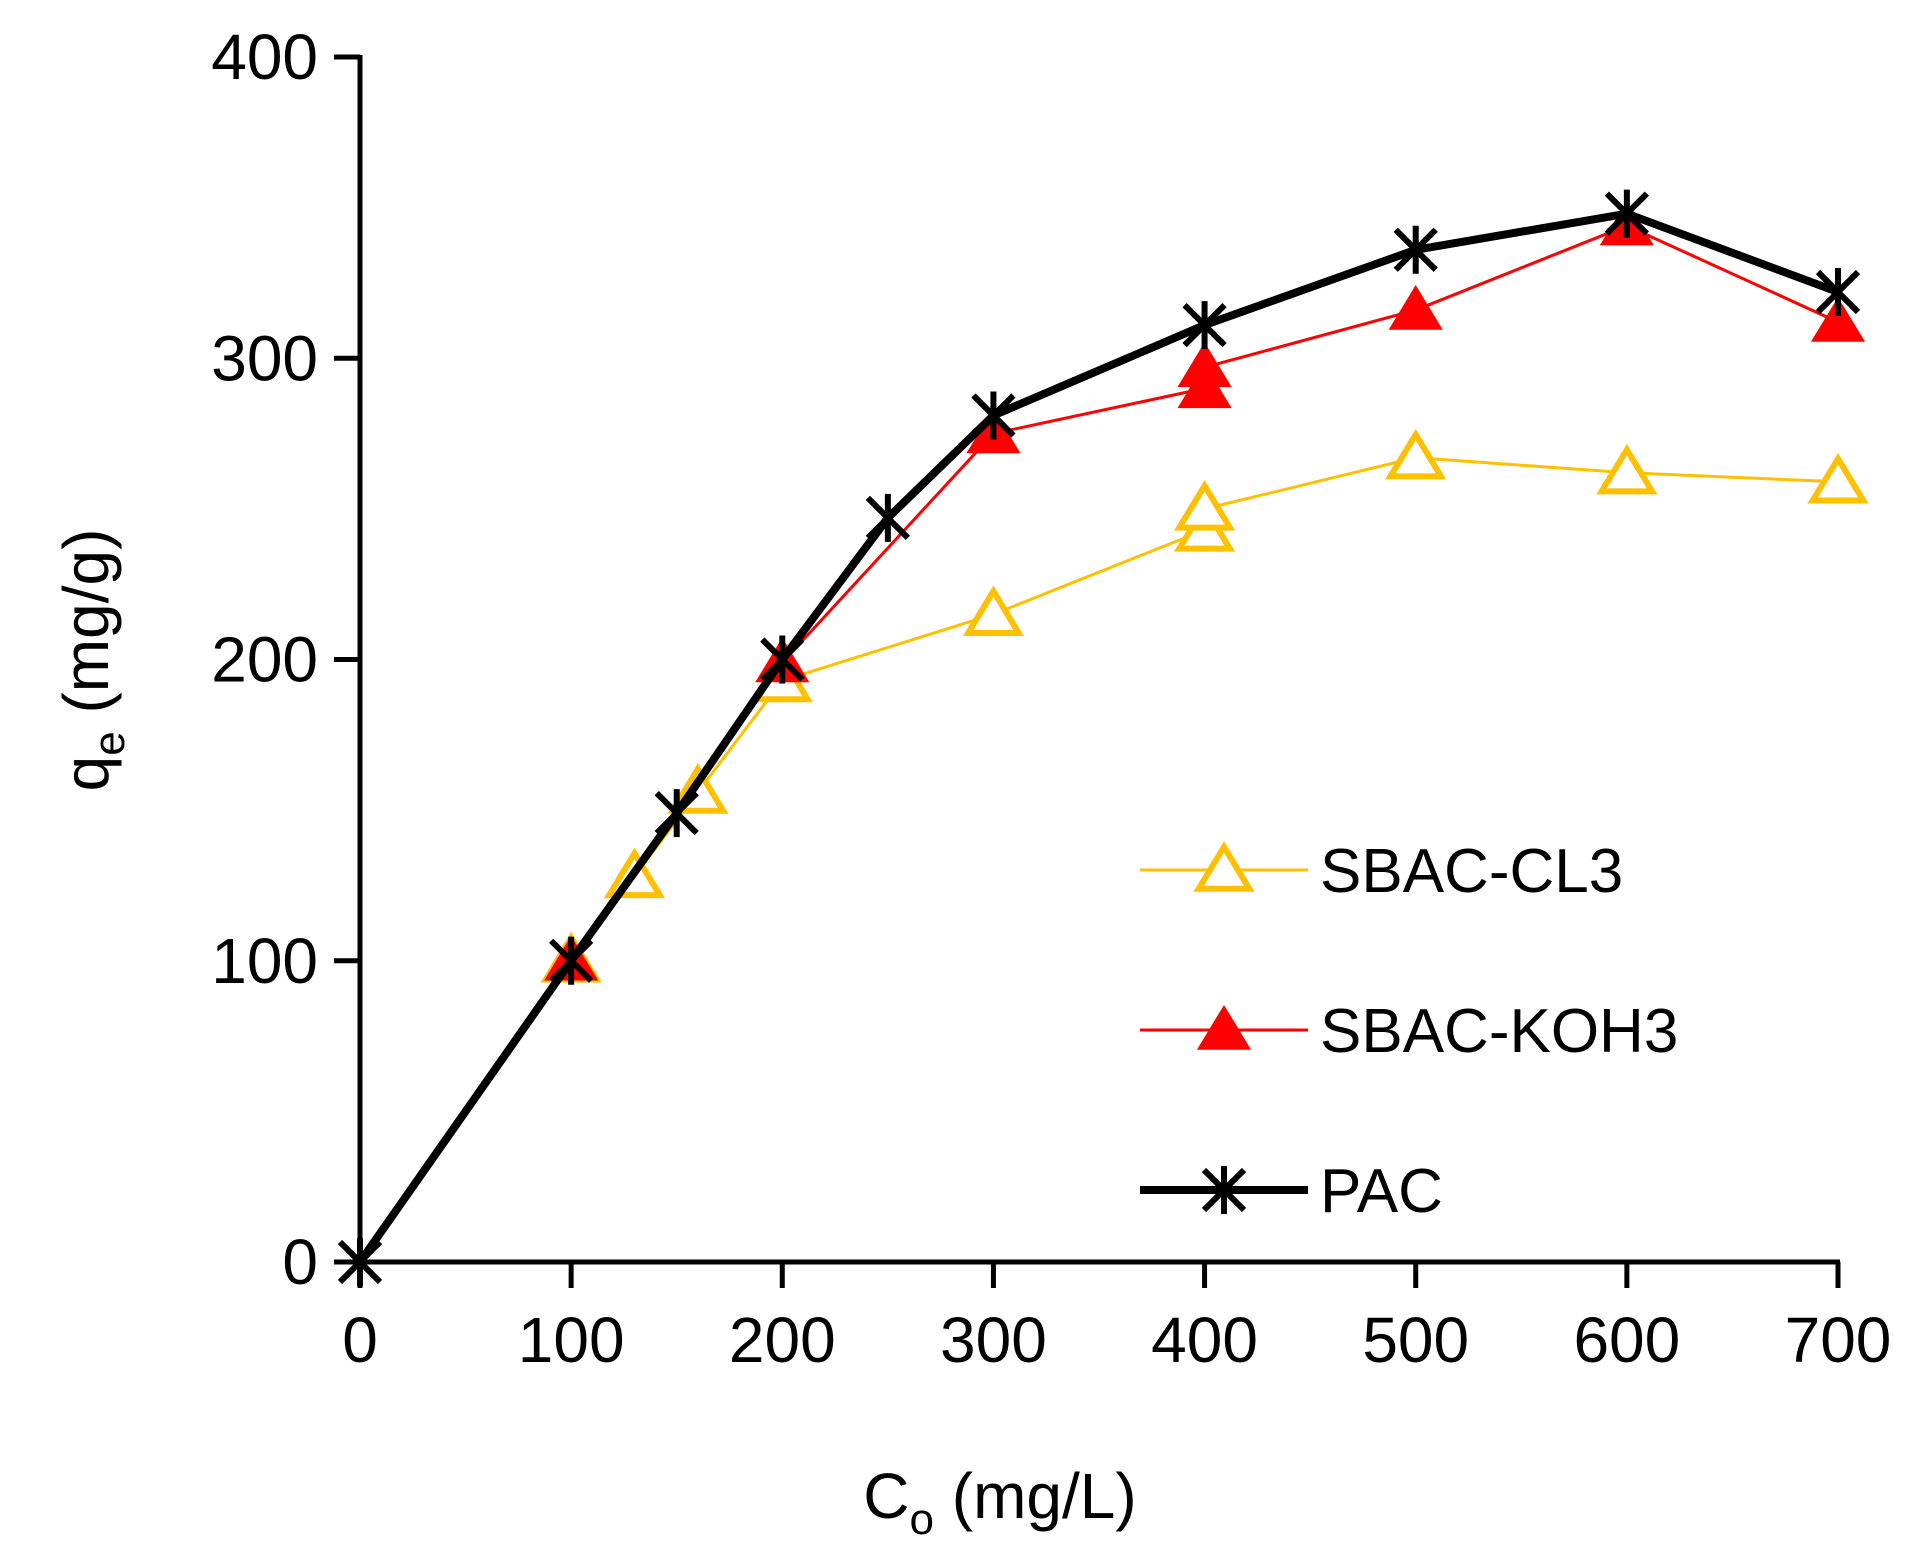  Describe the element at coordinates (571, 1340) in the screenshot. I see `x-tick-label: 100` at that location.